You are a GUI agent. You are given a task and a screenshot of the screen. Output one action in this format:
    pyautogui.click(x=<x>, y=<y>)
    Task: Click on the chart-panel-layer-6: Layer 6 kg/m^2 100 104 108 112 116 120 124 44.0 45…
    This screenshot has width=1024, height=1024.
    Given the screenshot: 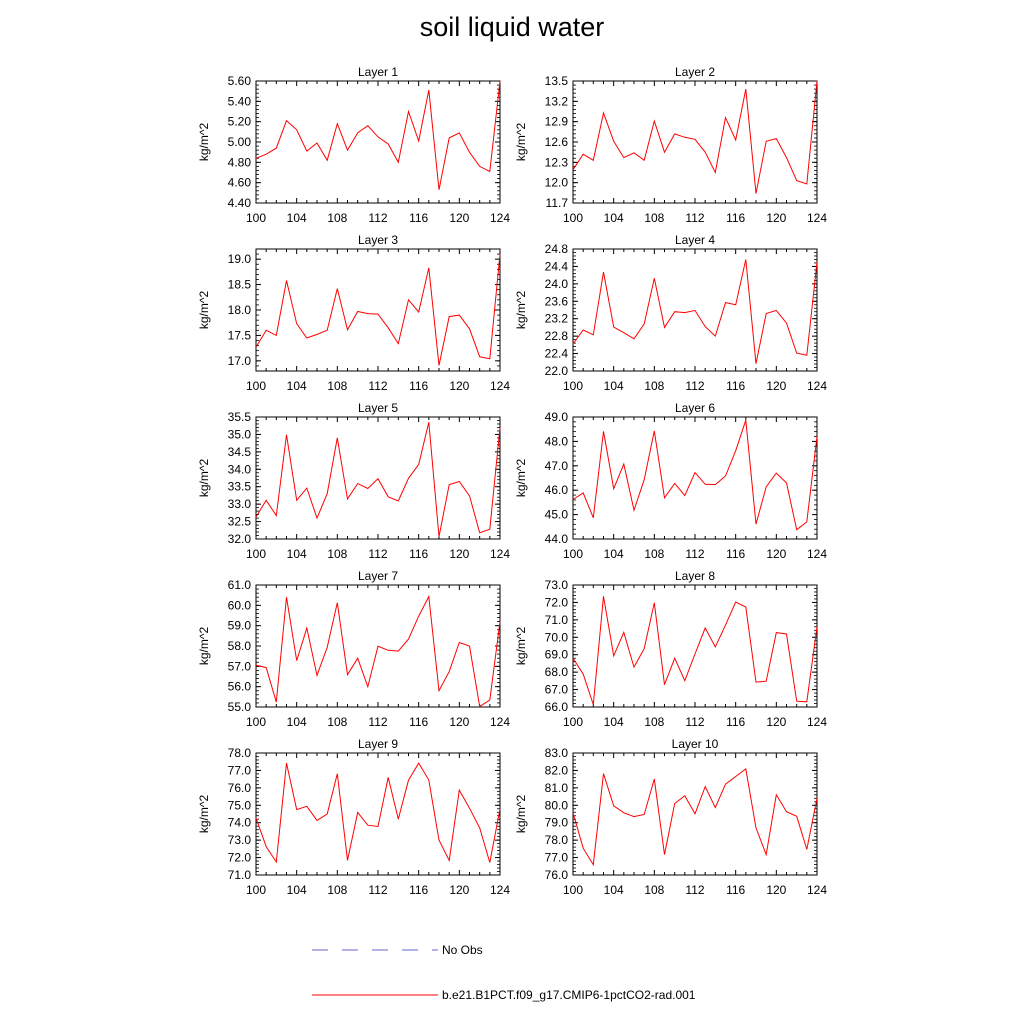 What is the action you would take?
    pyautogui.click(x=670, y=481)
    